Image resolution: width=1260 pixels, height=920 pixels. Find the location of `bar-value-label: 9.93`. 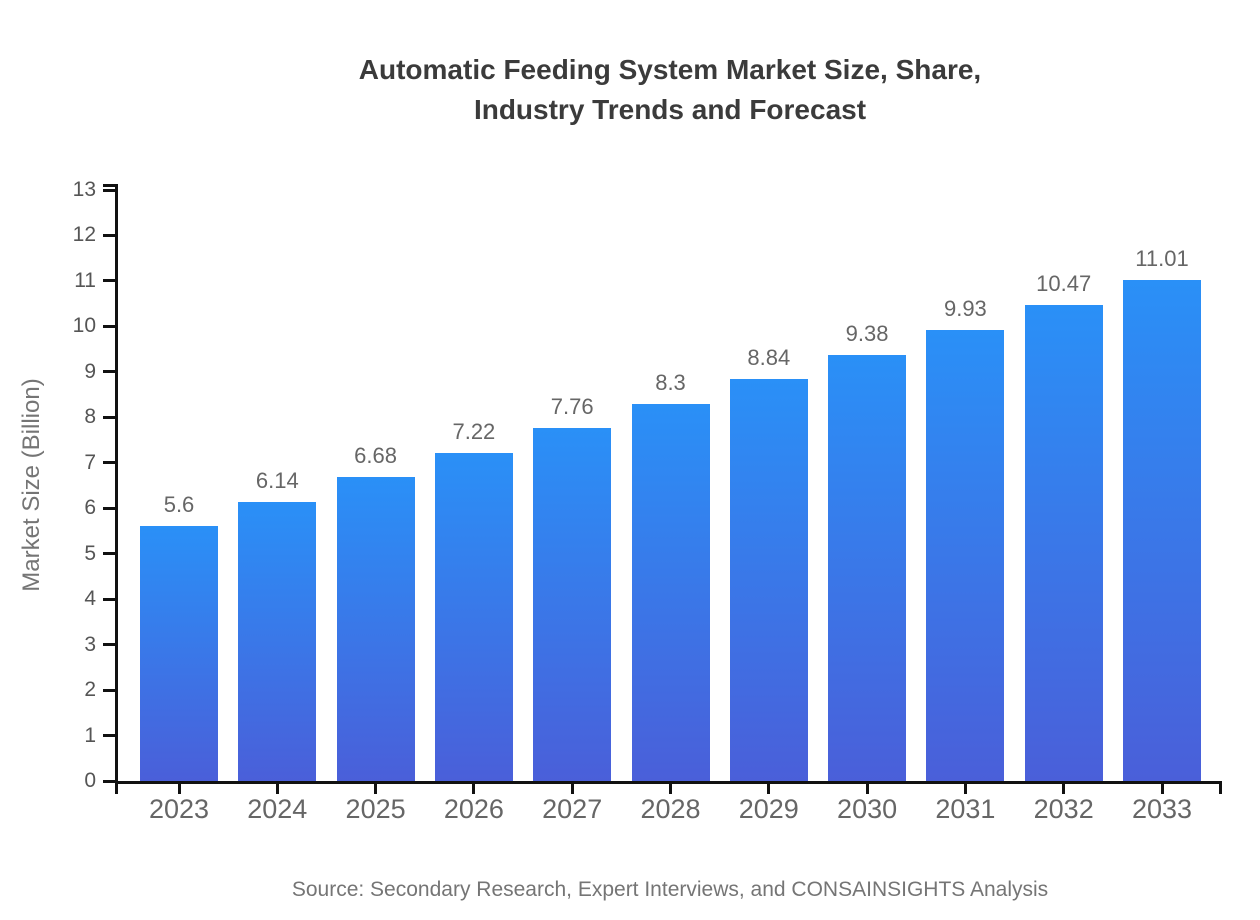

bar-value-label: 9.93 is located at coordinates (965, 308).